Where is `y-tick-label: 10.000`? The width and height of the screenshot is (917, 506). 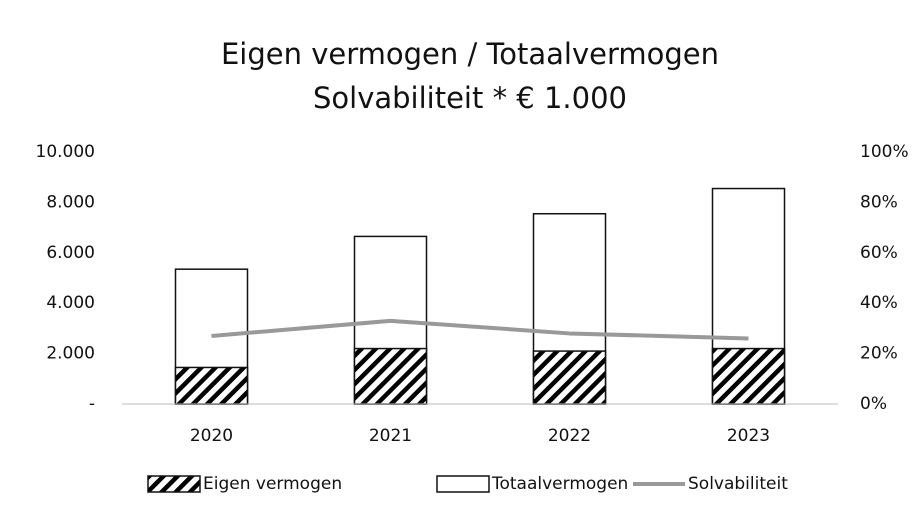
y-tick-label: 10.000 is located at coordinates (65, 152).